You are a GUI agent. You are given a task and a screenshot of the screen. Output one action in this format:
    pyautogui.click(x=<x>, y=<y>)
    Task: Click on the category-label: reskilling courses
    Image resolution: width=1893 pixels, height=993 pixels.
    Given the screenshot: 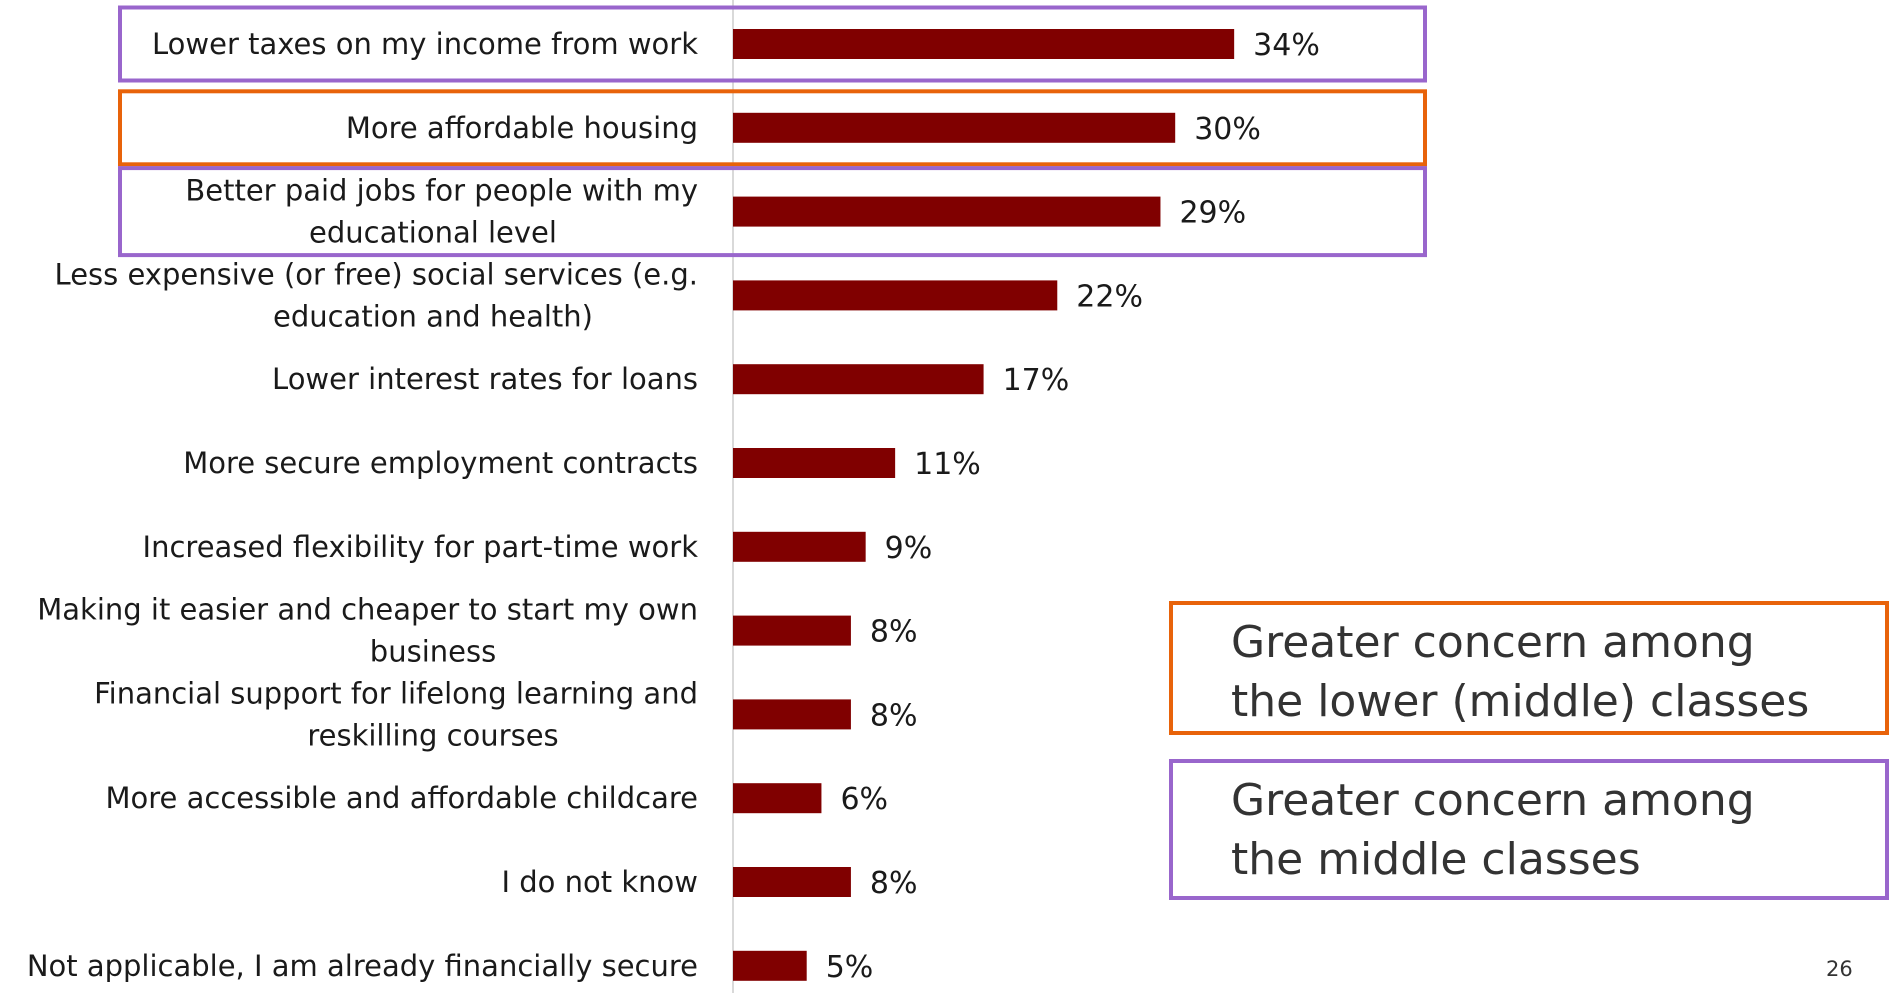 What is the action you would take?
    pyautogui.click(x=432, y=735)
    